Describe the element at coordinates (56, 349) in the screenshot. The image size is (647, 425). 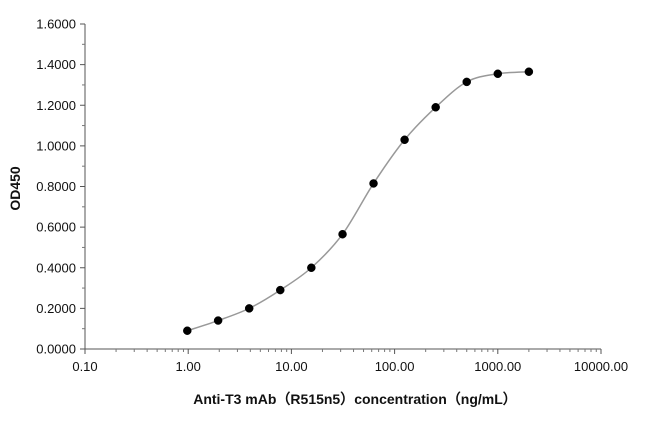
I see `y-tick-label: 0.0000` at that location.